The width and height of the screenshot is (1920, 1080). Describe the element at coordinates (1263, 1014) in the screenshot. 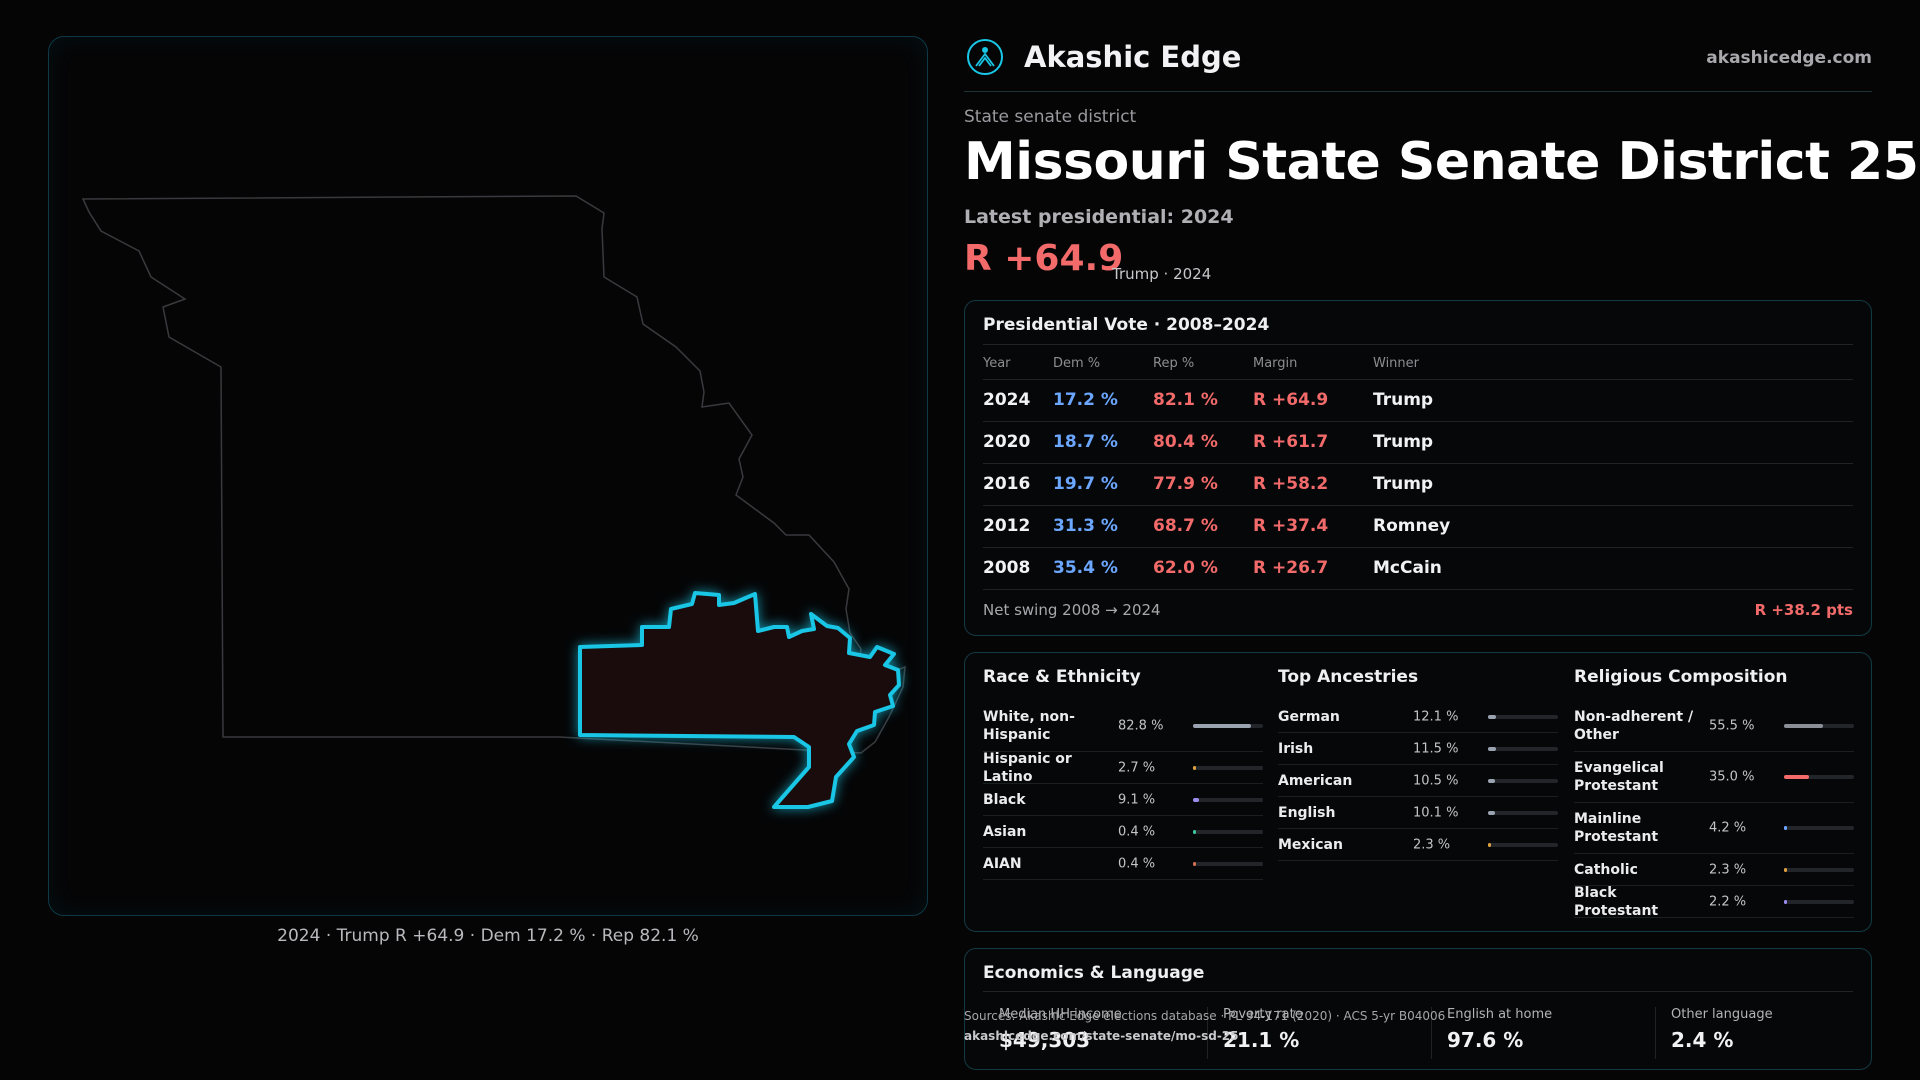

I see `stat-label: Poverty rate` at that location.